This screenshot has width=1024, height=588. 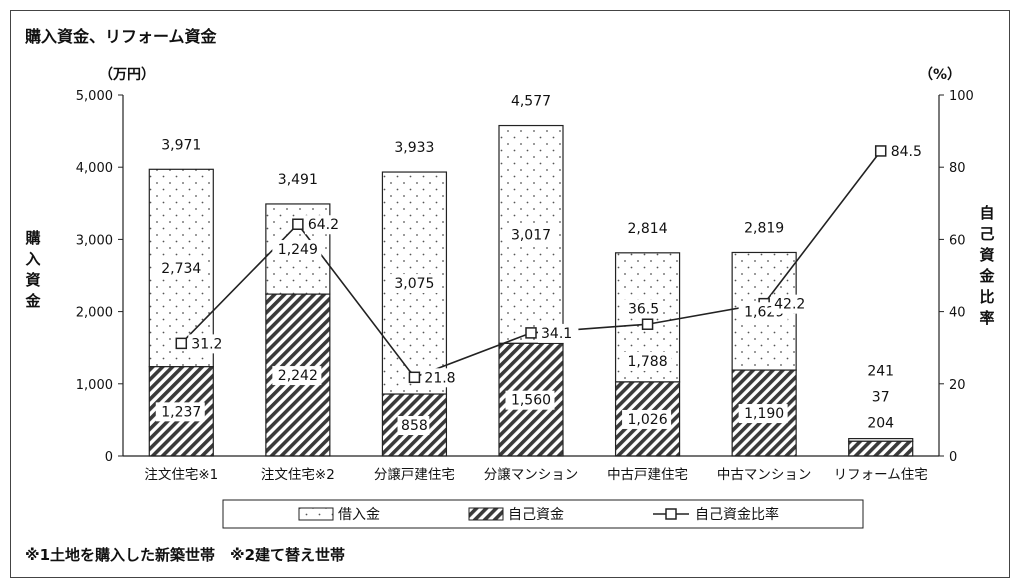 I want to click on legend: 借入金 自己資金 自己資金比率, so click(x=543, y=514).